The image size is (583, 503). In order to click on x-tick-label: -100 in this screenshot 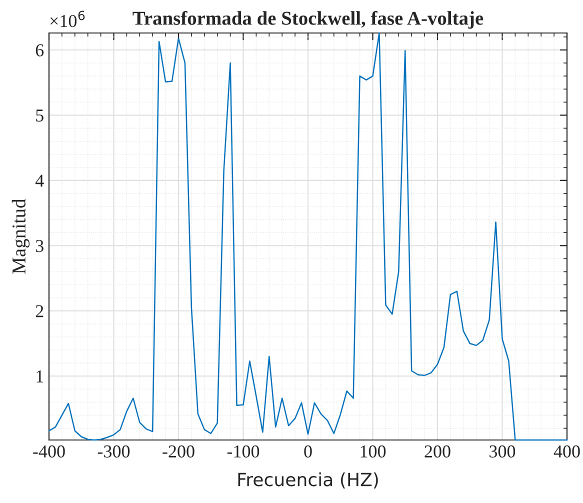, I will do `click(243, 451)`.